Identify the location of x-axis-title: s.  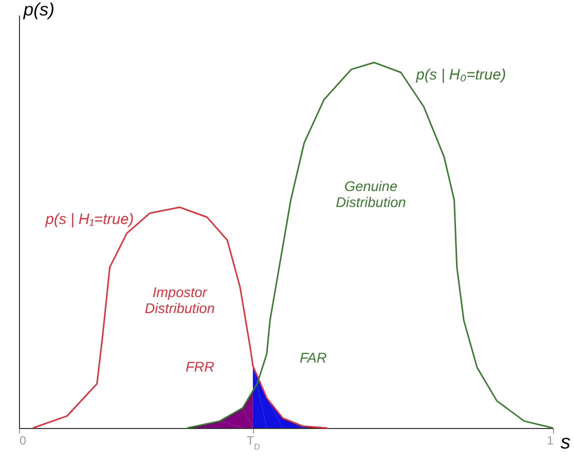
(565, 443).